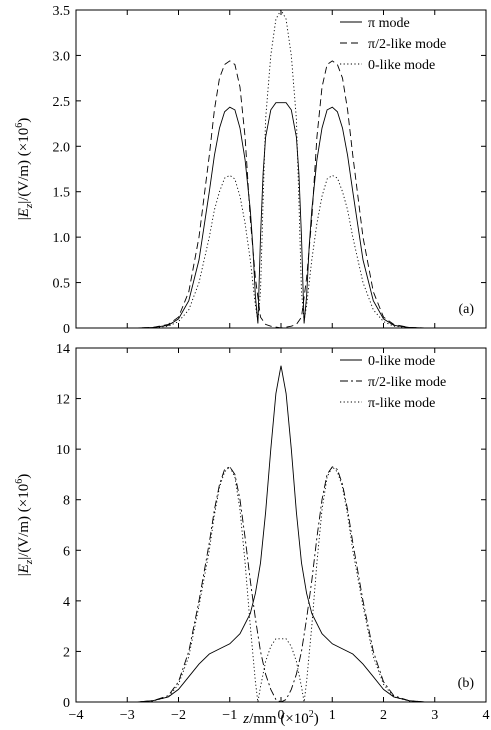 Image resolution: width=491 pixels, height=730 pixels. I want to click on panel-b-label: (b), so click(466, 683).